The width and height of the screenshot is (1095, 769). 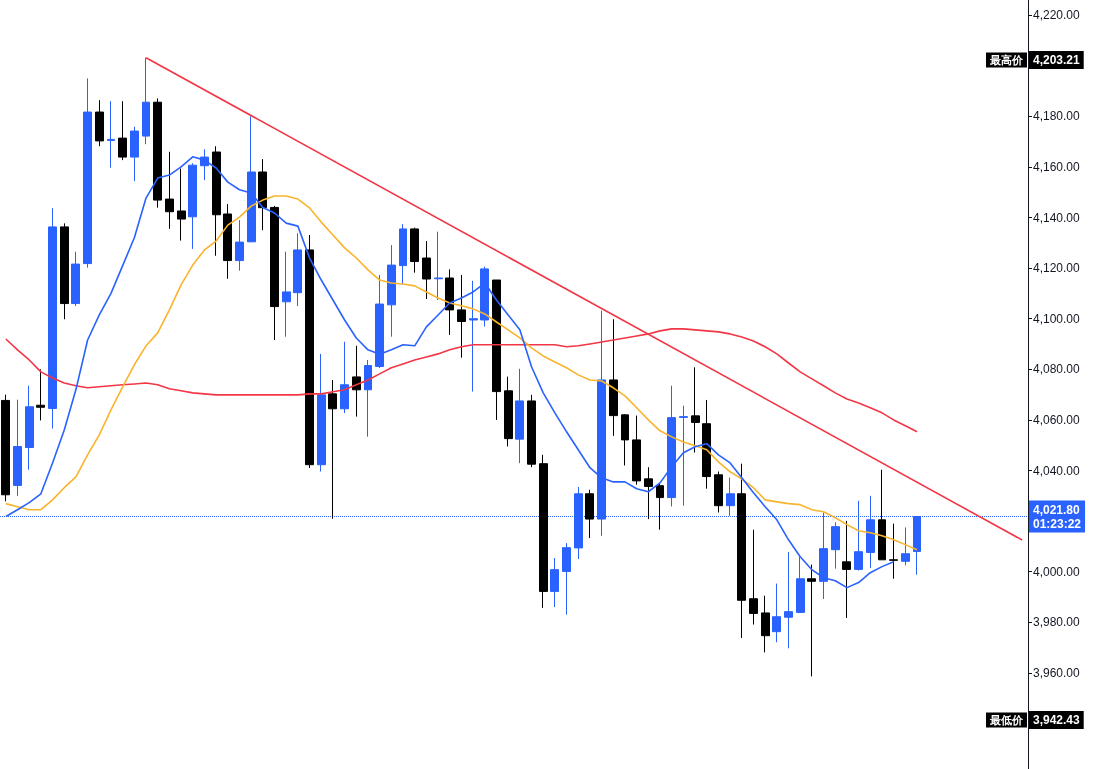 What do you see at coordinates (1057, 166) in the screenshot?
I see `y-tick-label: 4,160.00` at bounding box center [1057, 166].